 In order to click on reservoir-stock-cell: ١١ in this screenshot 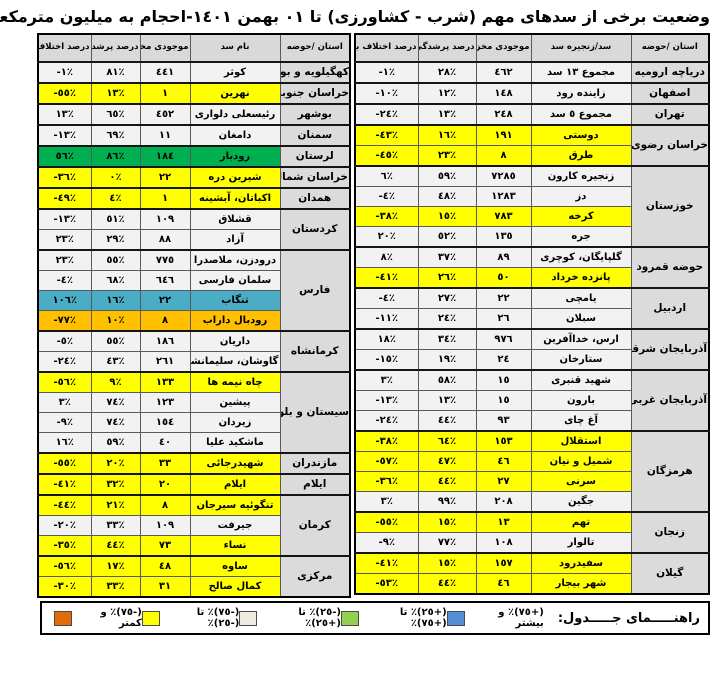, I will do `click(165, 135)`.